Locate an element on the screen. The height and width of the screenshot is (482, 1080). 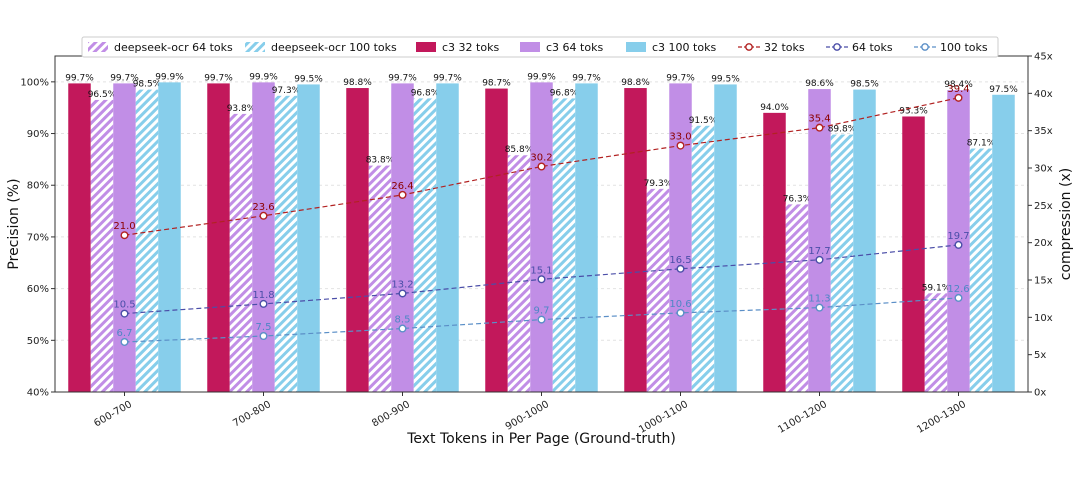
bar-value-label: 76.3% is located at coordinates (797, 199).